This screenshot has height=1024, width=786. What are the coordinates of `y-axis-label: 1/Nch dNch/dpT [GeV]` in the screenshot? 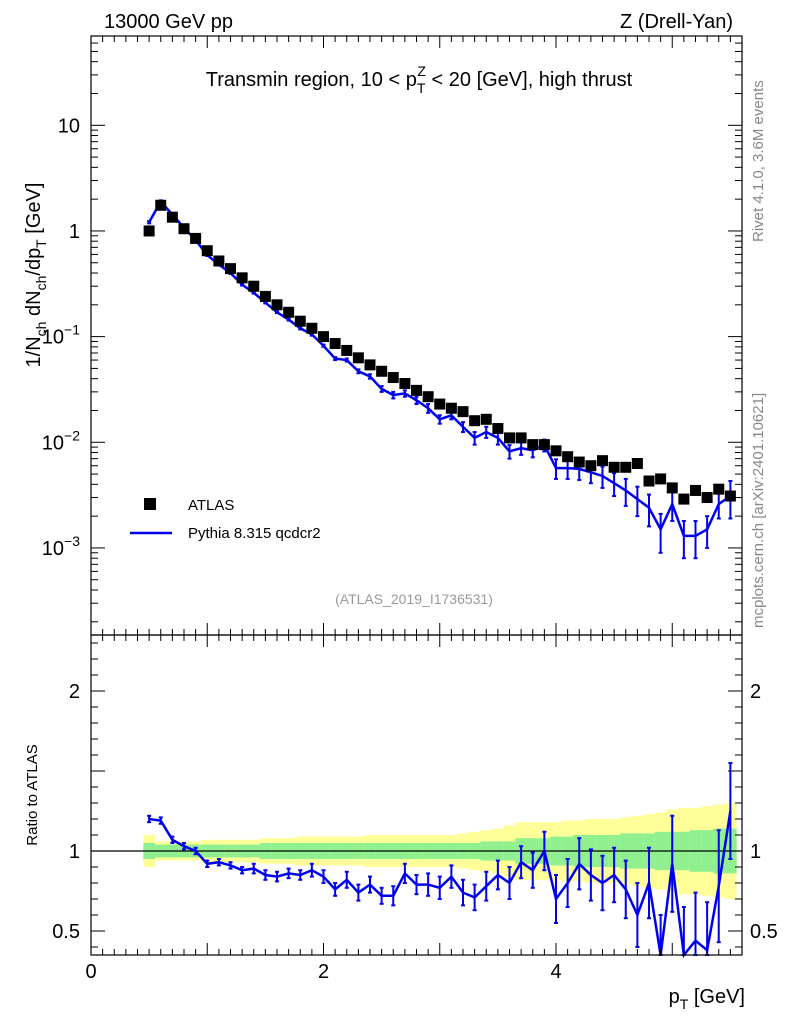 It's located at (36, 275).